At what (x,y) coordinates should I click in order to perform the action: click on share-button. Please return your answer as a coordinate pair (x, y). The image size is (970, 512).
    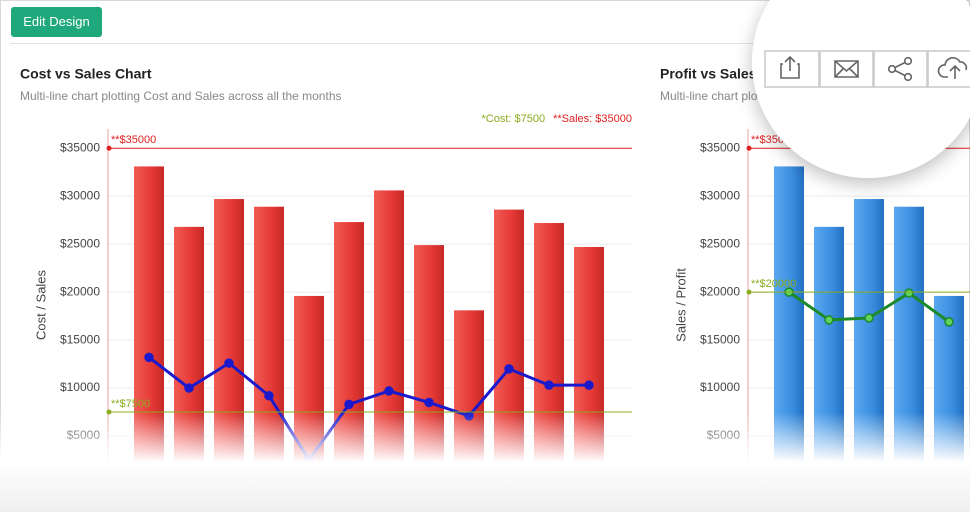
    Looking at the image, I should click on (900, 69).